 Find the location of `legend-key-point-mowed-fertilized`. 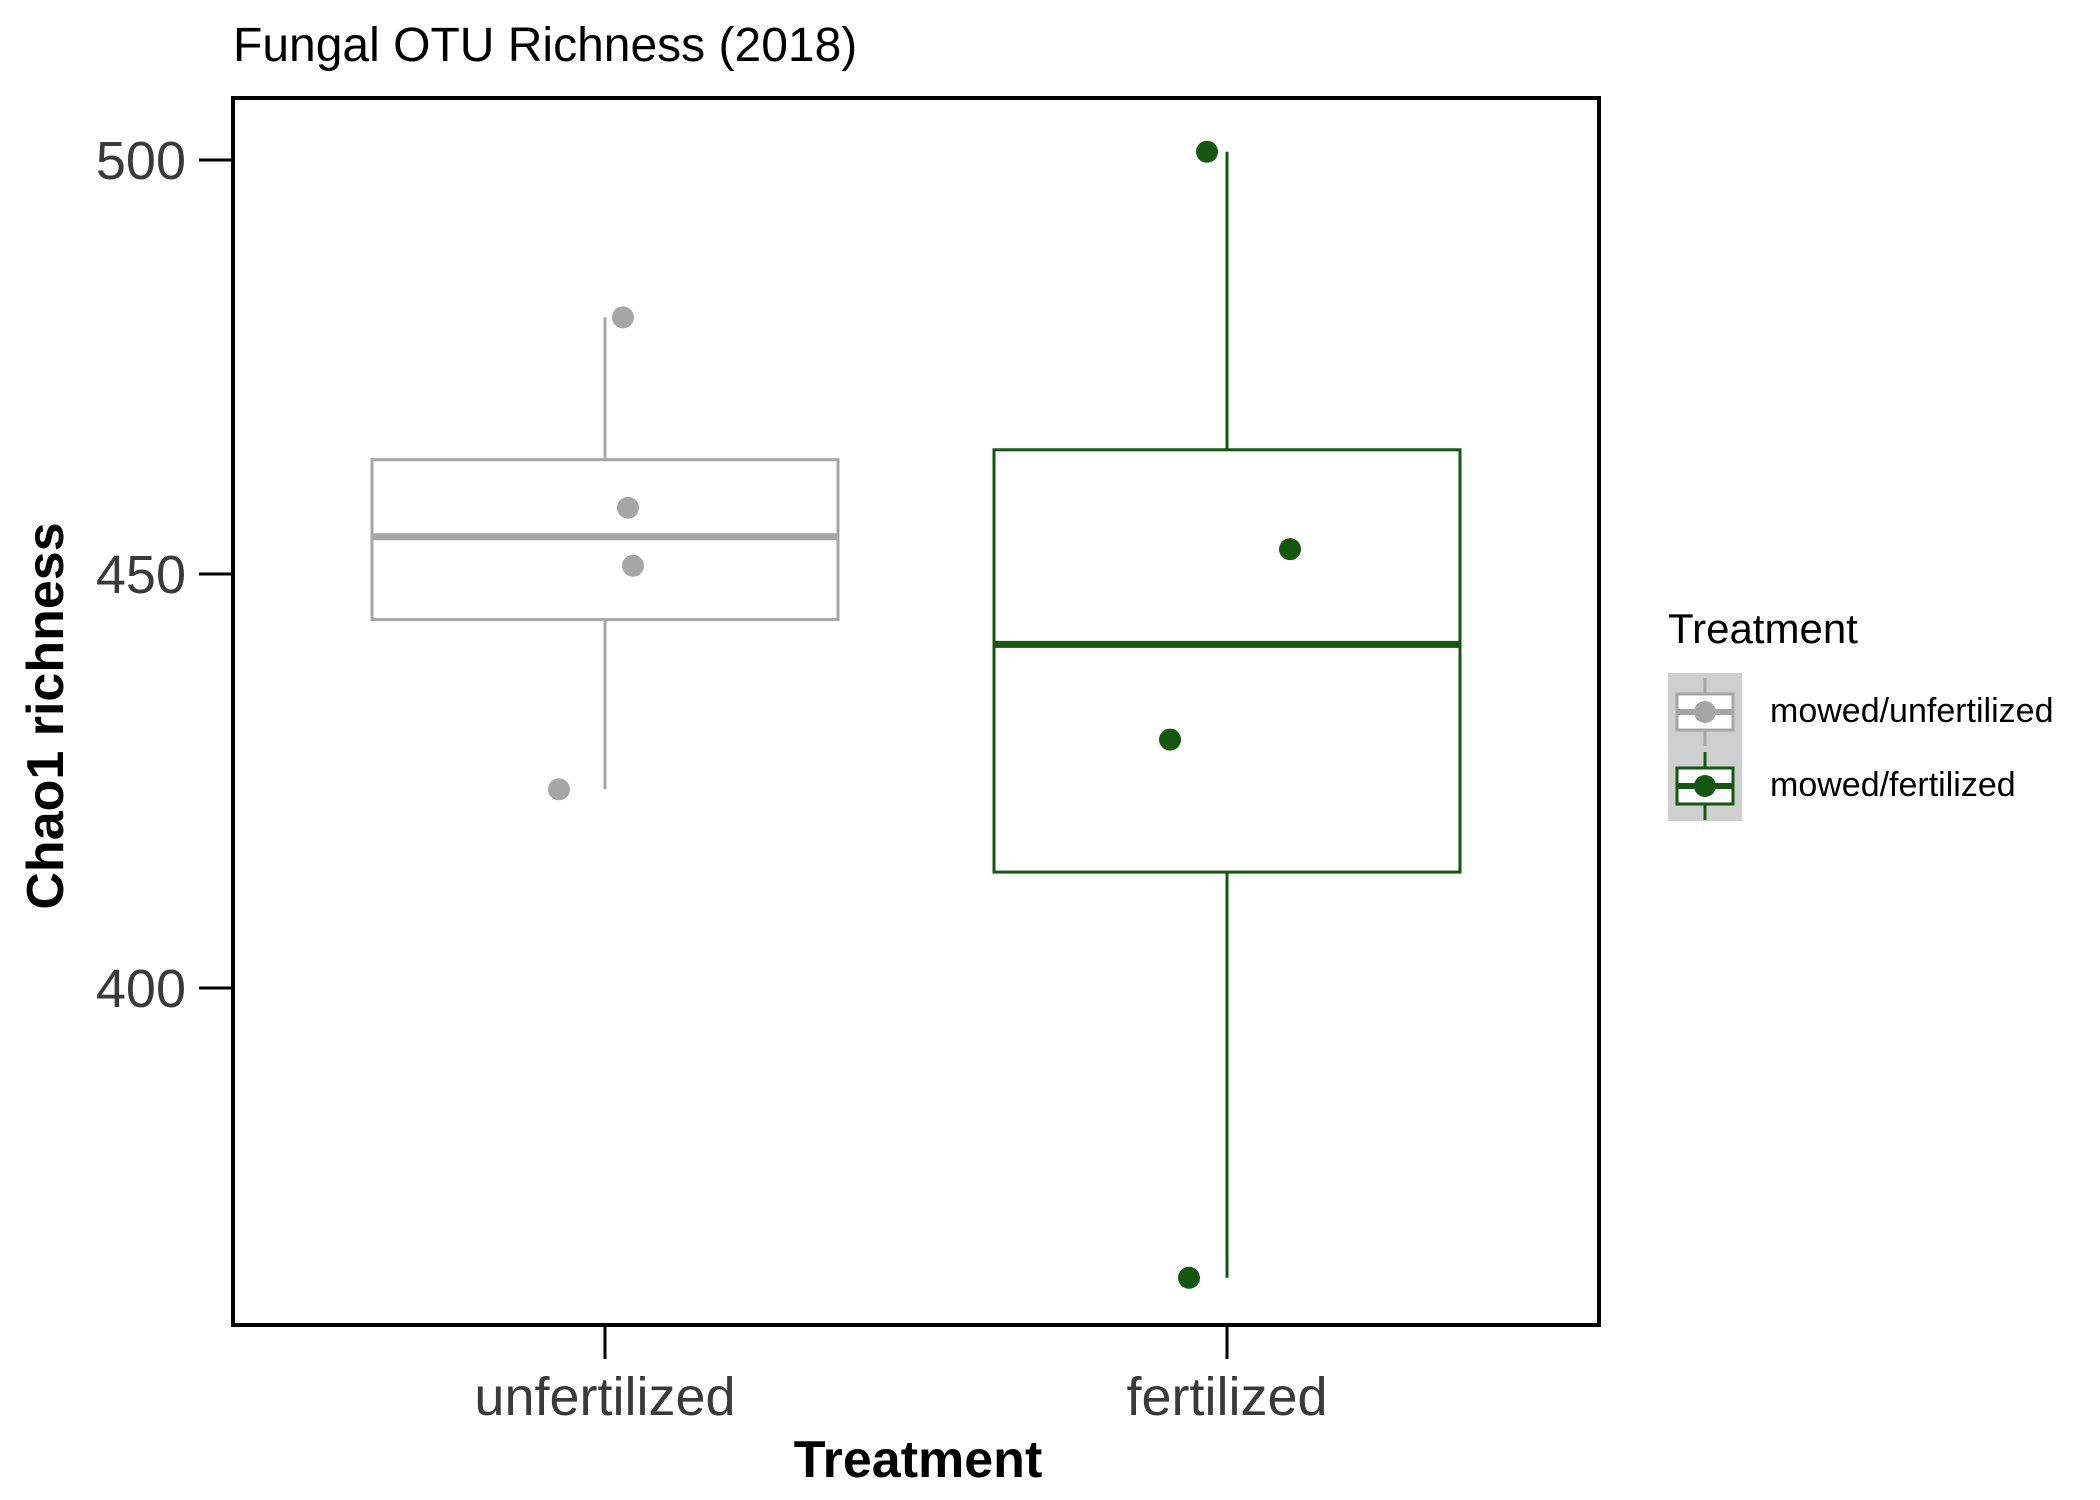

legend-key-point-mowed-fertilized is located at coordinates (1705, 786).